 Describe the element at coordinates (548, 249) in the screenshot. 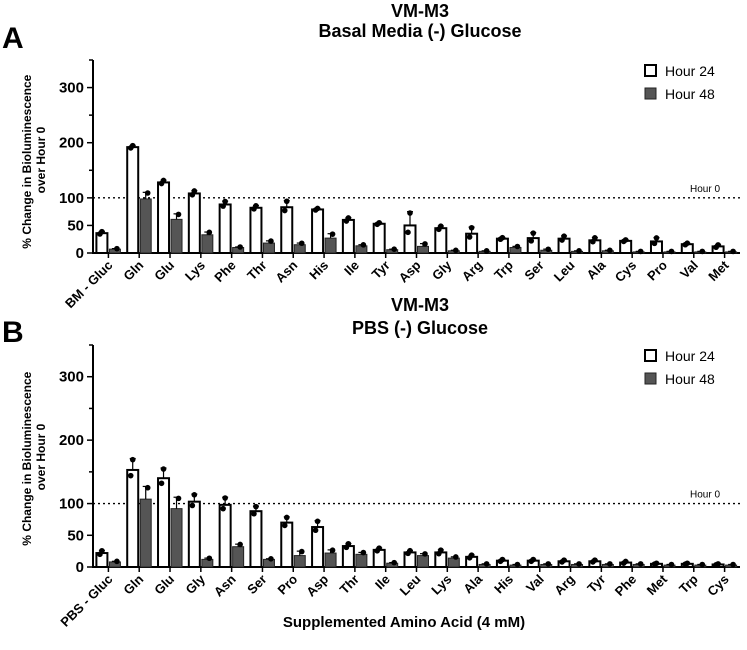

I see `point-hour48-Ser` at that location.